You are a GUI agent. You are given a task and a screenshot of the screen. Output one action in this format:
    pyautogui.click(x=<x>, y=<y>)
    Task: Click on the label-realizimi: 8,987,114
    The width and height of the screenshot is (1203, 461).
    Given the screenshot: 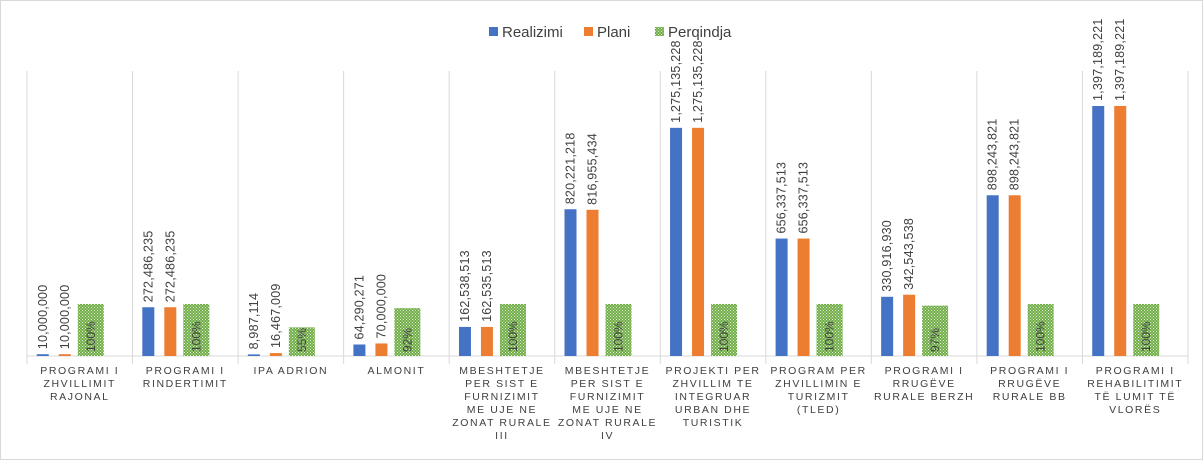 What is the action you would take?
    pyautogui.click(x=254, y=321)
    